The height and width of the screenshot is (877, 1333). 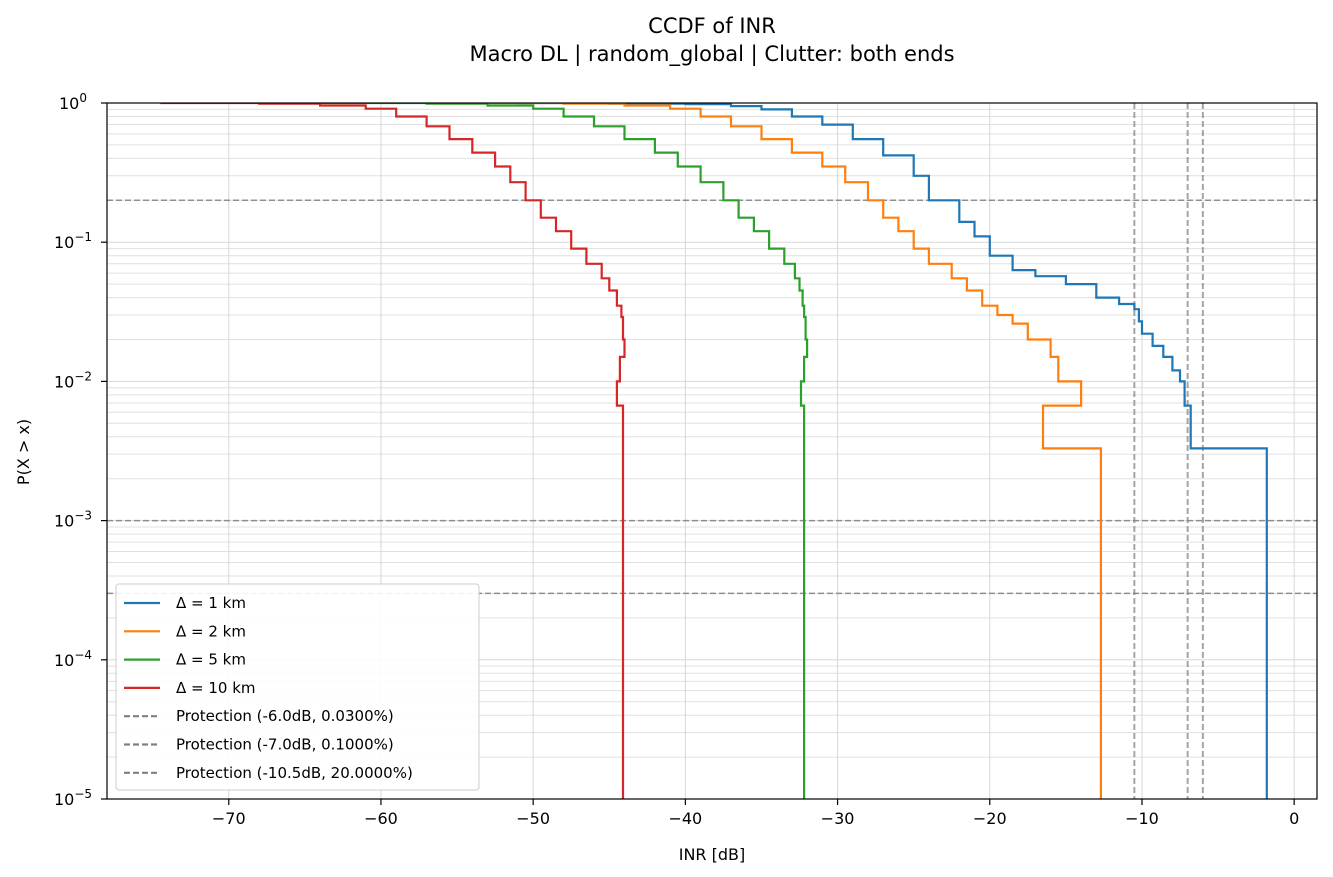 I want to click on x-tick-label: −10, so click(x=1142, y=818).